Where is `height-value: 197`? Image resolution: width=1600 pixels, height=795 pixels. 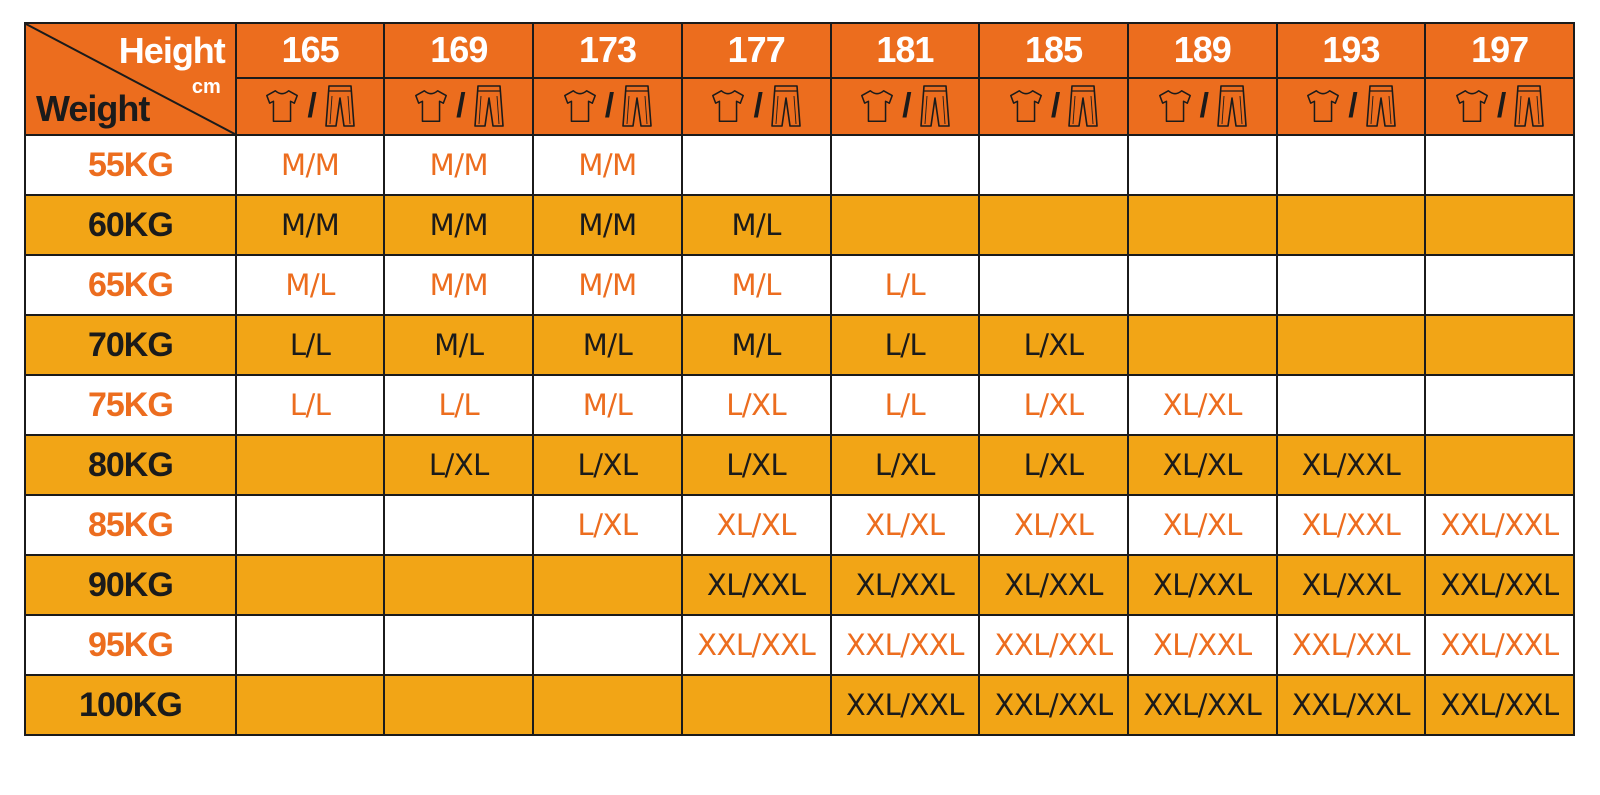
height-value: 197 is located at coordinates (1499, 50).